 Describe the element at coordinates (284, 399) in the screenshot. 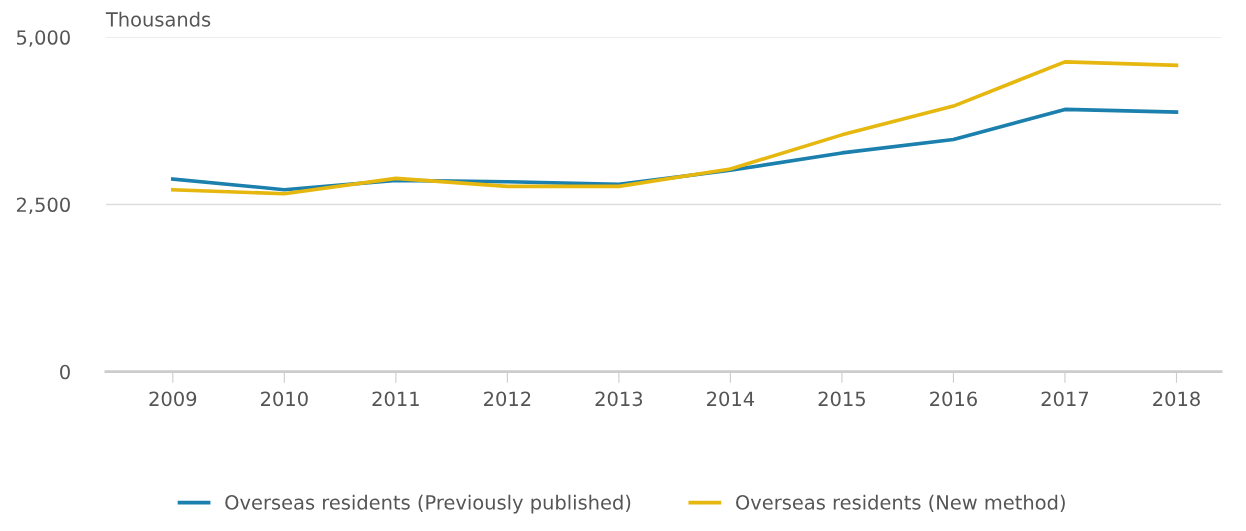

I see `x-tick-label: 2010` at that location.